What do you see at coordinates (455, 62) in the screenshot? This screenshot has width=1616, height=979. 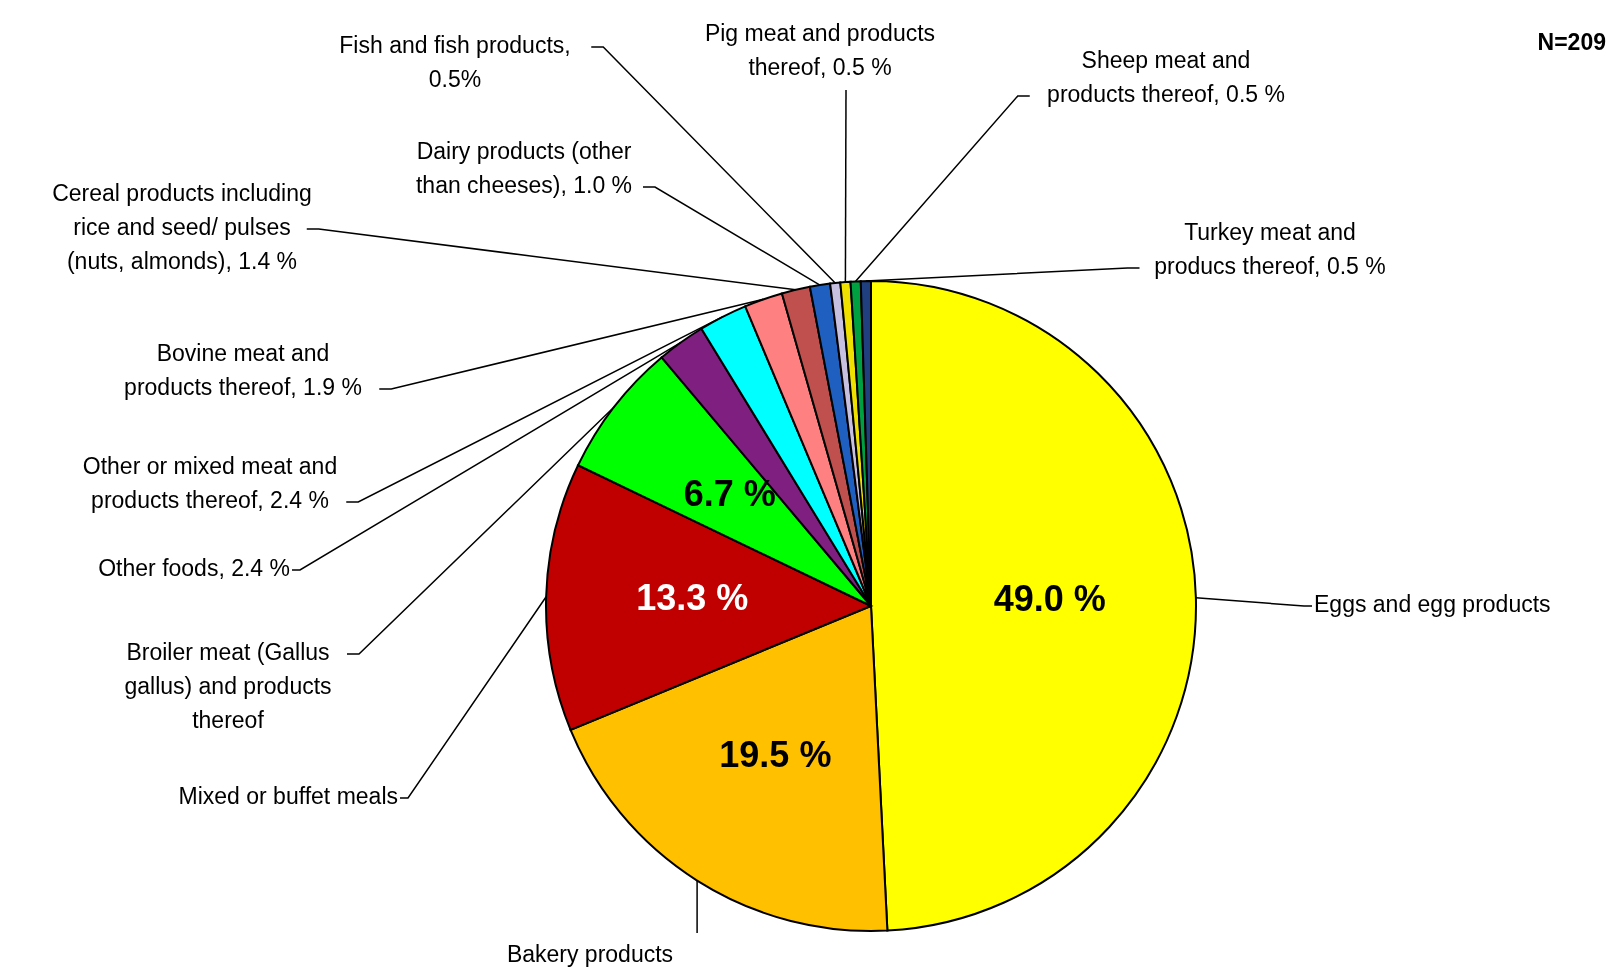 I see `slice-label: Fish and fish products, 0.5%` at bounding box center [455, 62].